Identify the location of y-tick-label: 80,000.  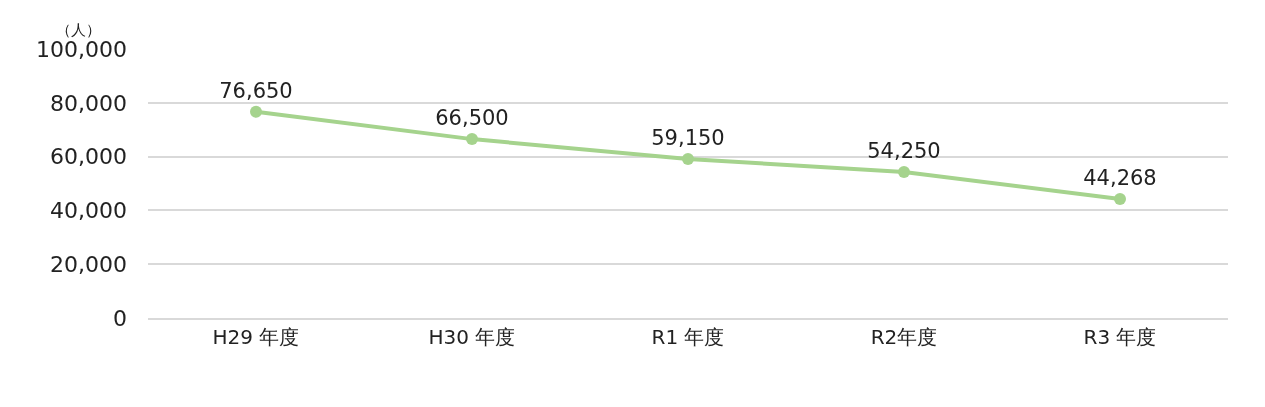
(88, 103).